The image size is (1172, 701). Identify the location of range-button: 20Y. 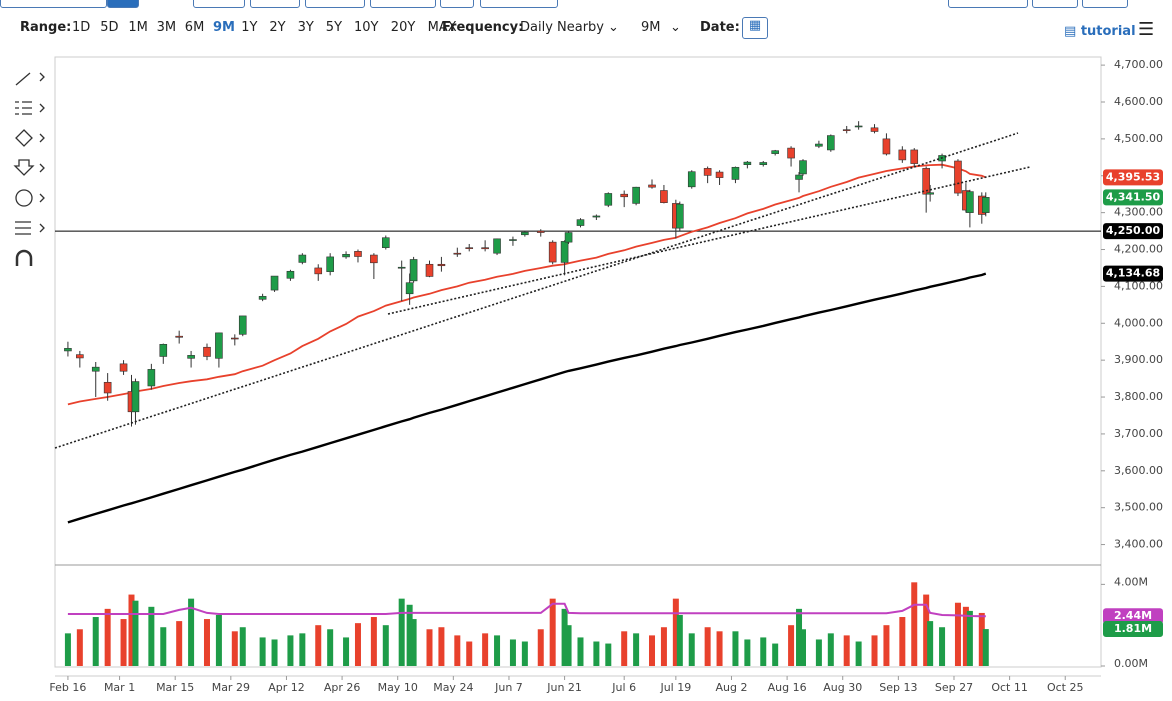
(403, 27).